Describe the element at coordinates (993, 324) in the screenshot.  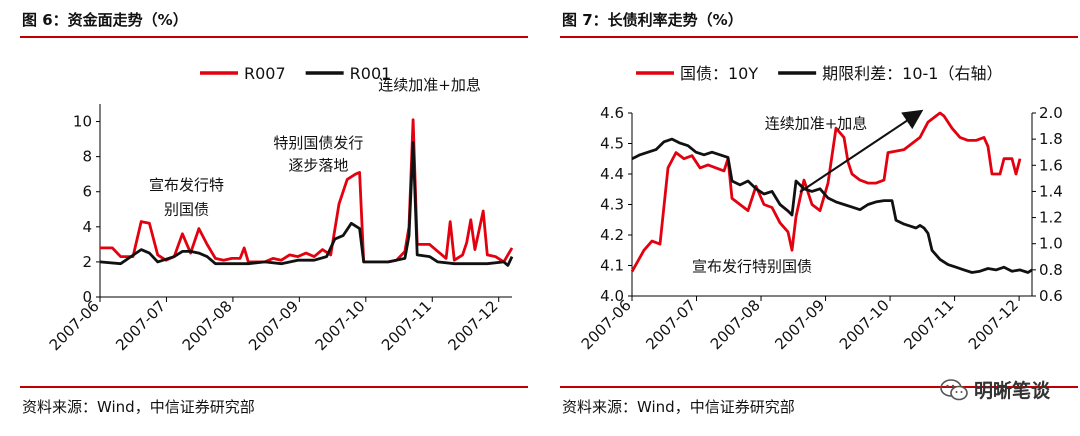
I see `right-x-tick-label: 2007-12` at that location.